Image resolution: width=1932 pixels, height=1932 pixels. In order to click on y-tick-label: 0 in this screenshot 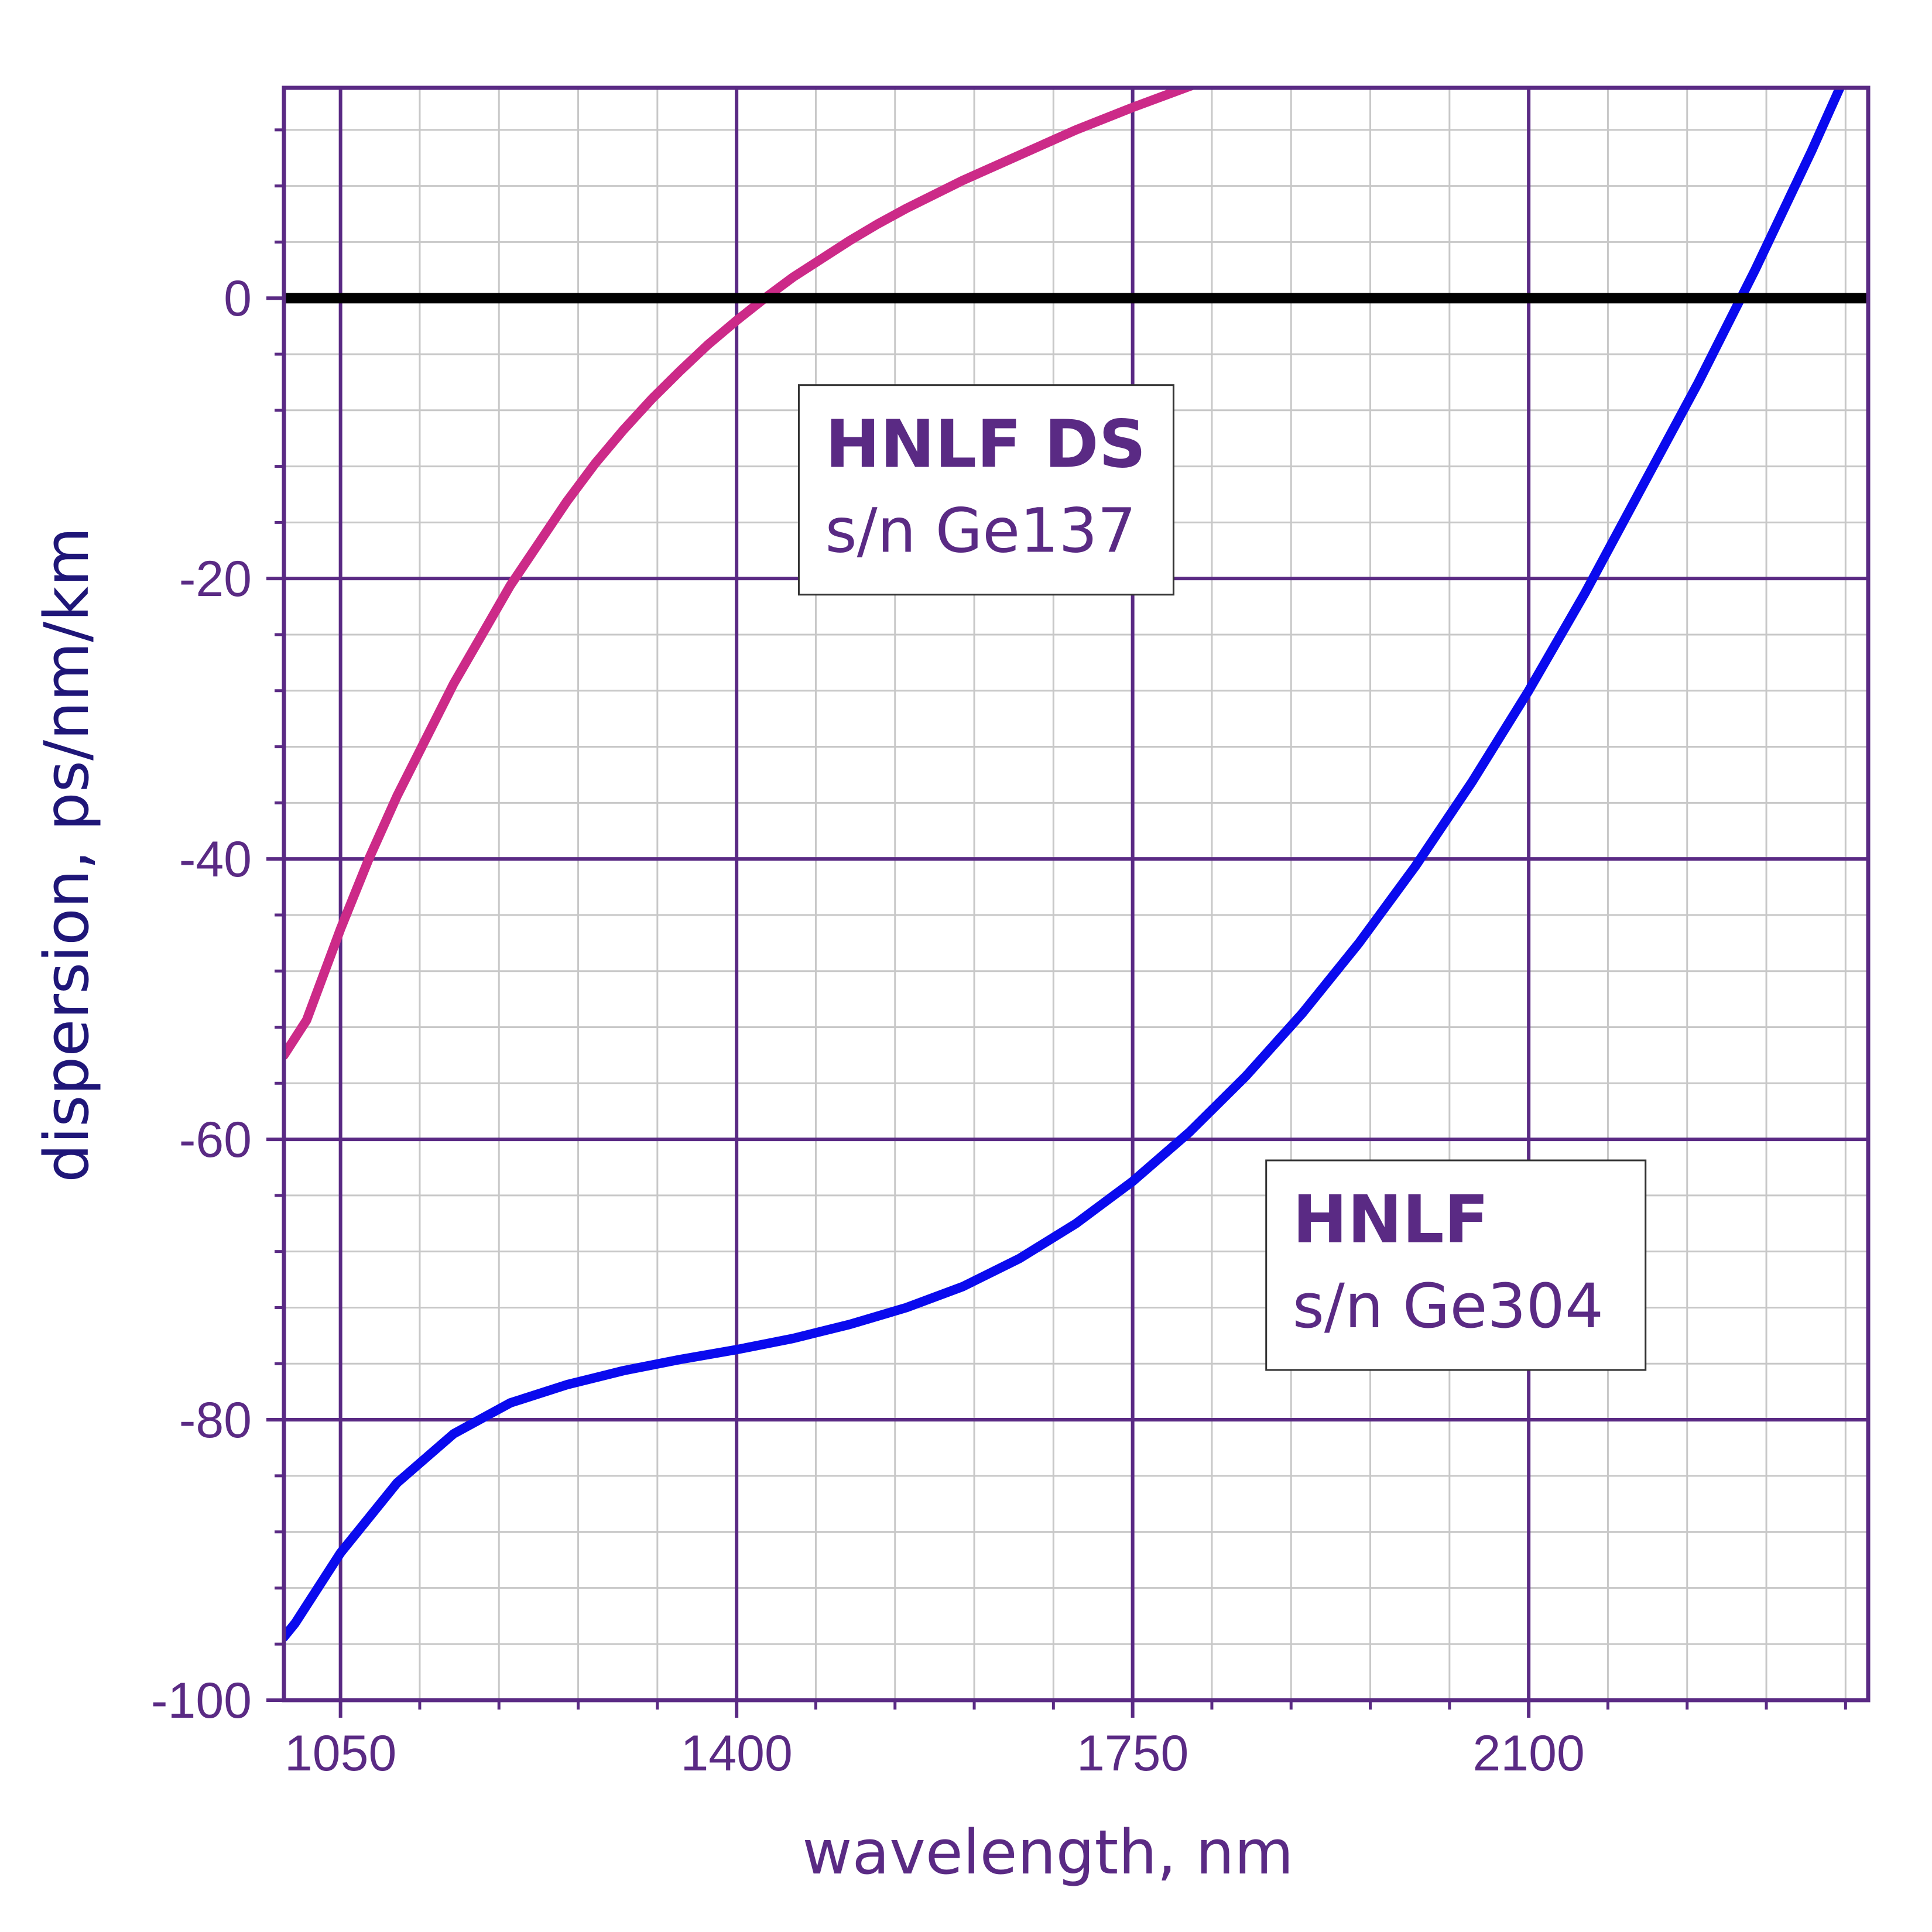, I will do `click(238, 298)`.